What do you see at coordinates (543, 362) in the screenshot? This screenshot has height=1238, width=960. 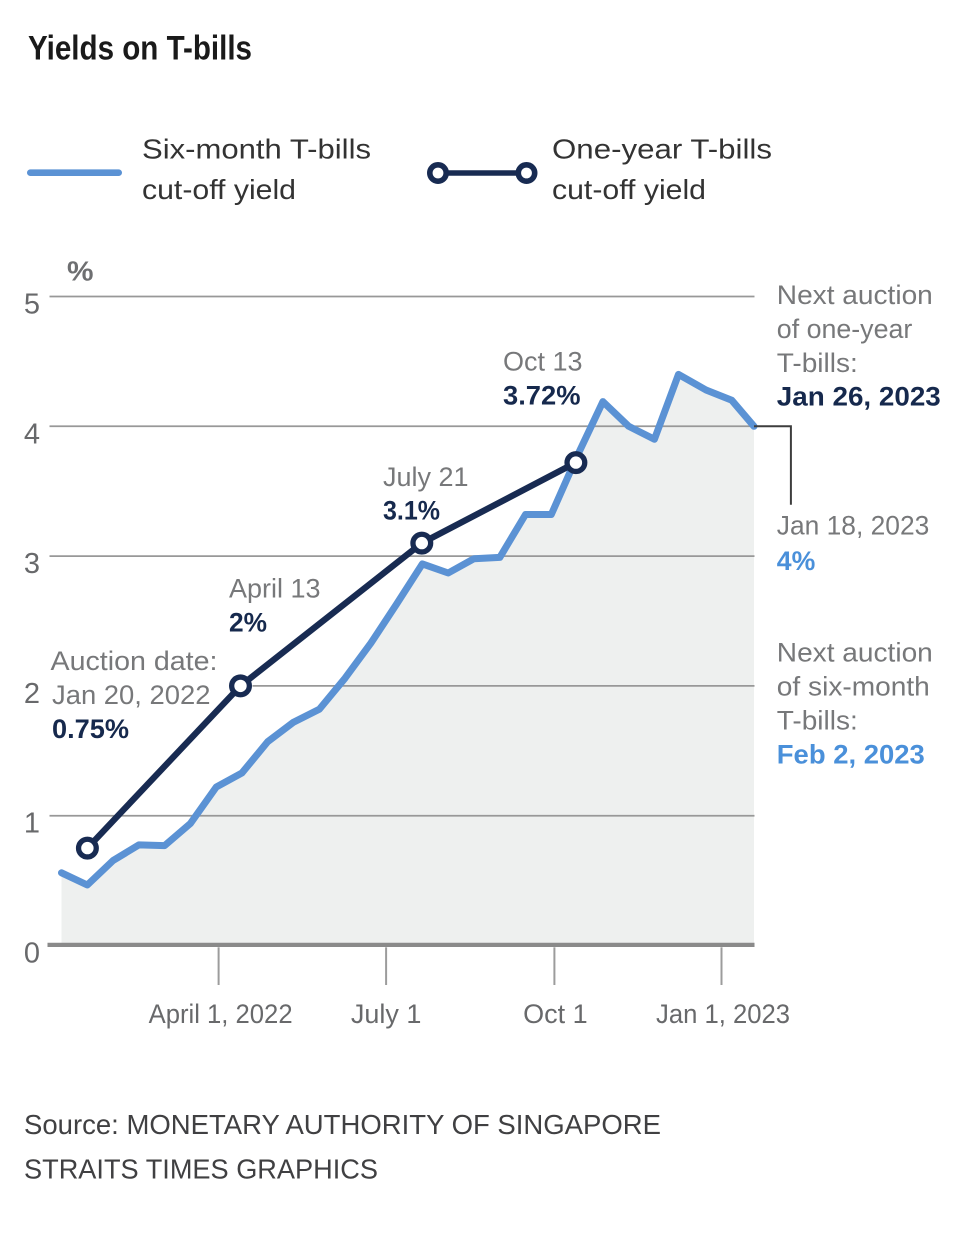 I see `svg-text: Oct 13` at bounding box center [543, 362].